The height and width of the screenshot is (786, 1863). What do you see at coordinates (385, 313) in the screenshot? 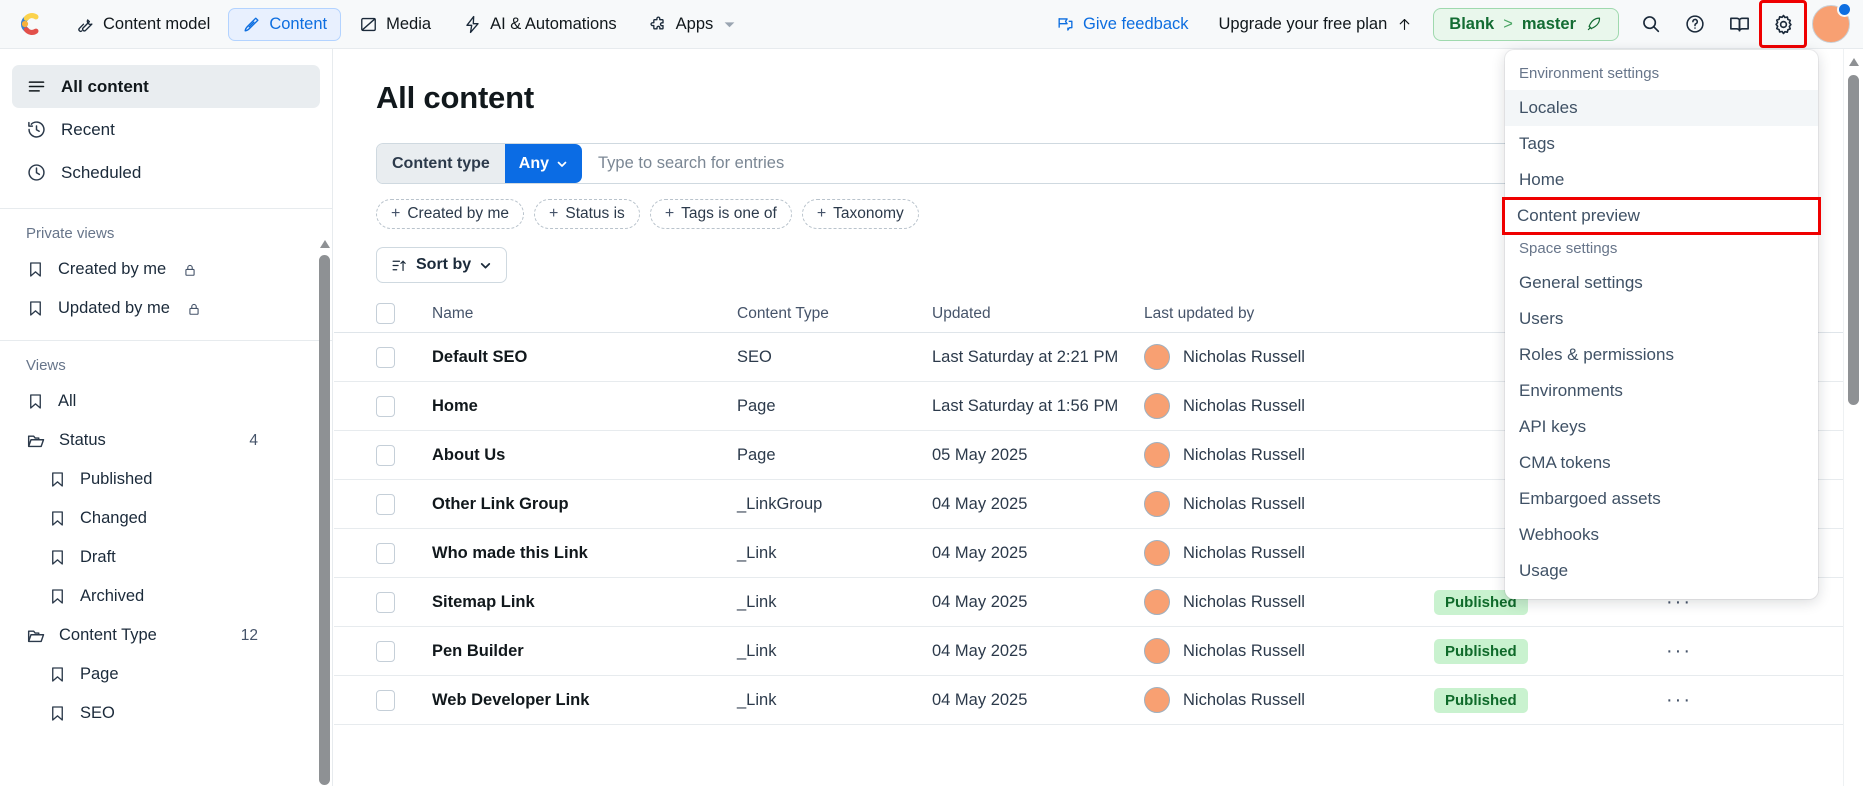
I see `select-all-checkbox` at bounding box center [385, 313].